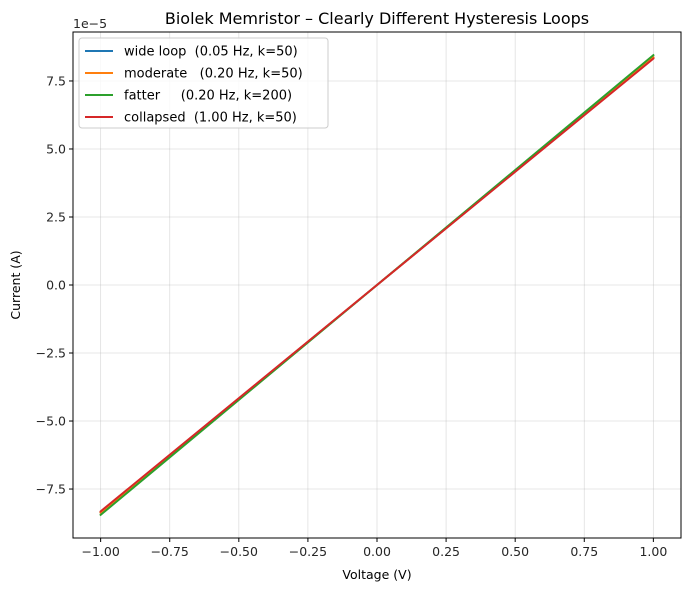 The height and width of the screenshot is (590, 690). I want to click on x-tick-label: 1.00, so click(653, 551).